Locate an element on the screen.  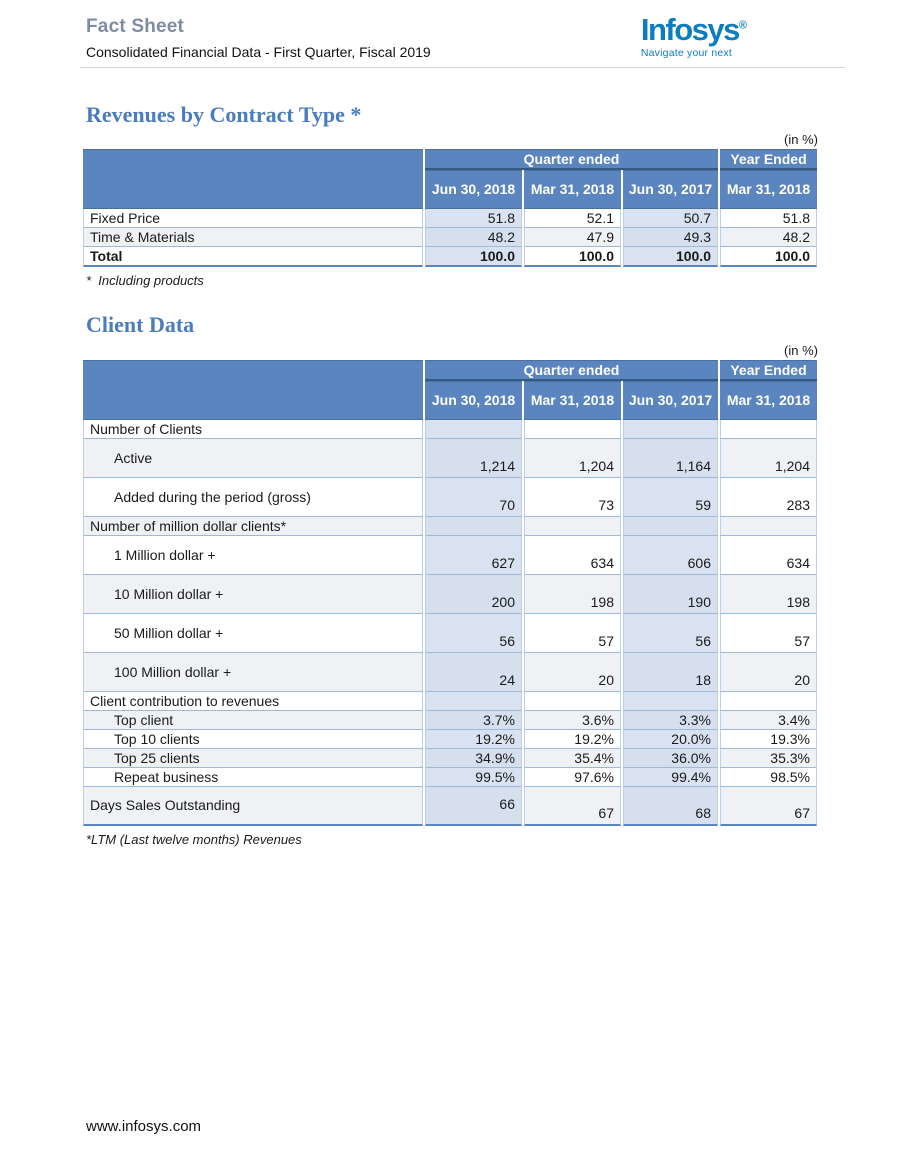
value-cell: 20.0% is located at coordinates (670, 739).